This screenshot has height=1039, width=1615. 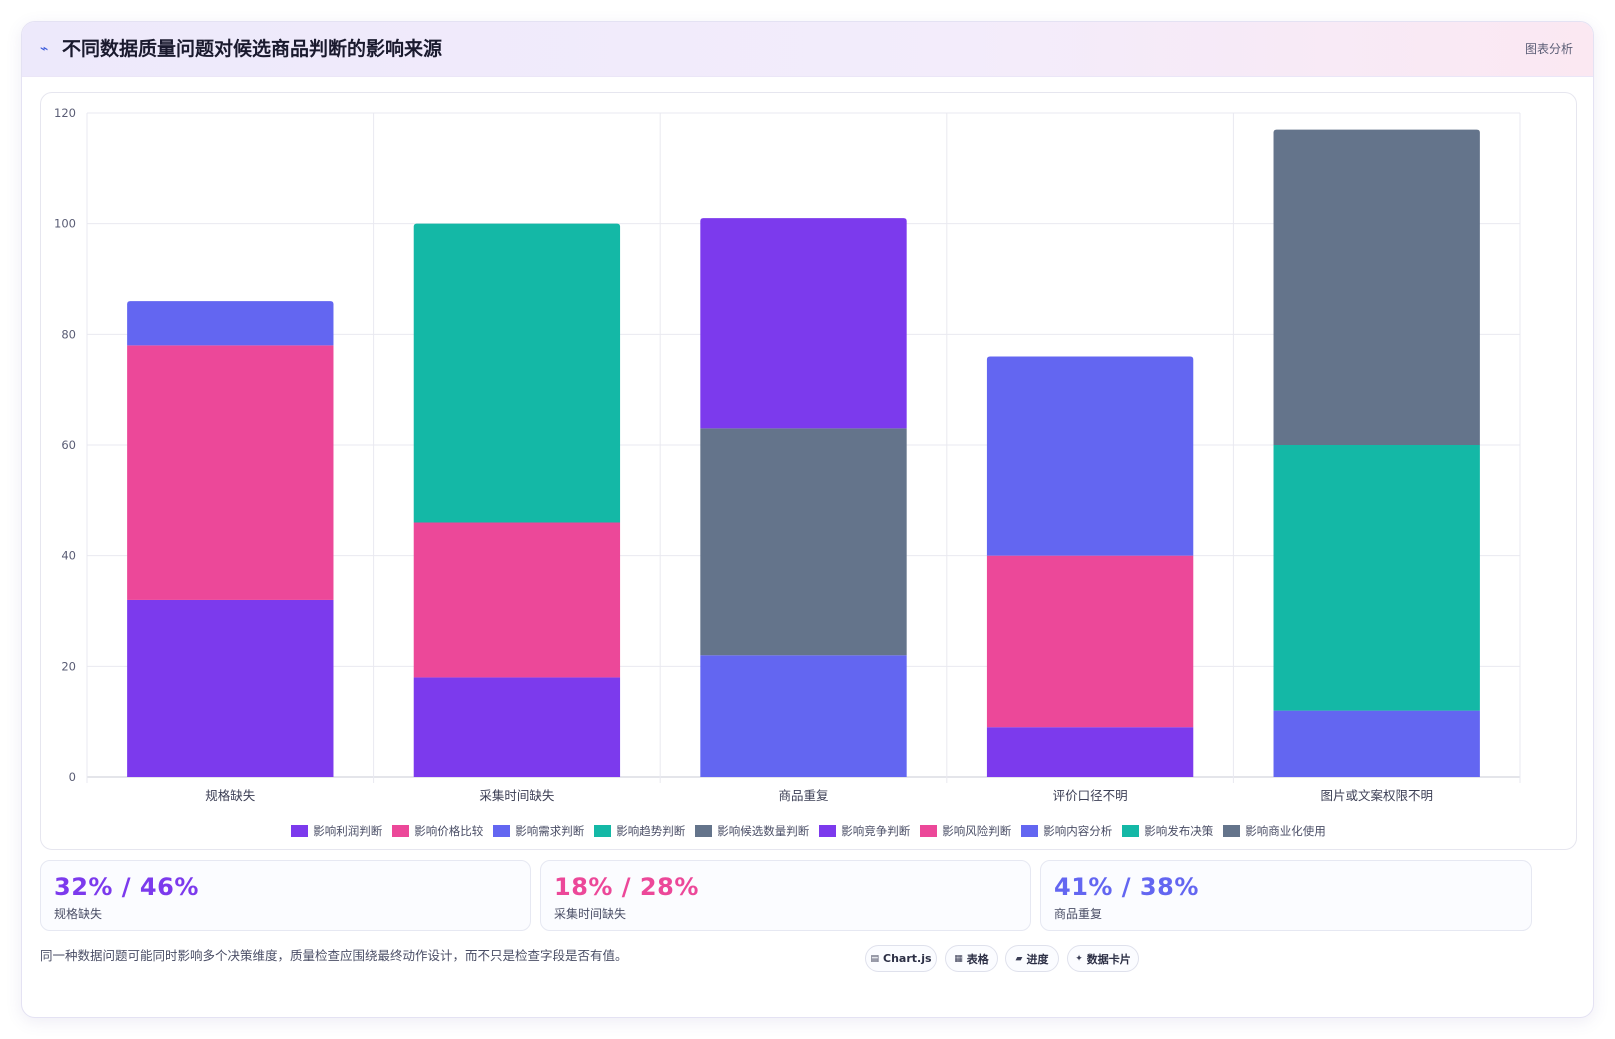 What do you see at coordinates (977, 831) in the screenshot?
I see `legend-label: 影响风险判断` at bounding box center [977, 831].